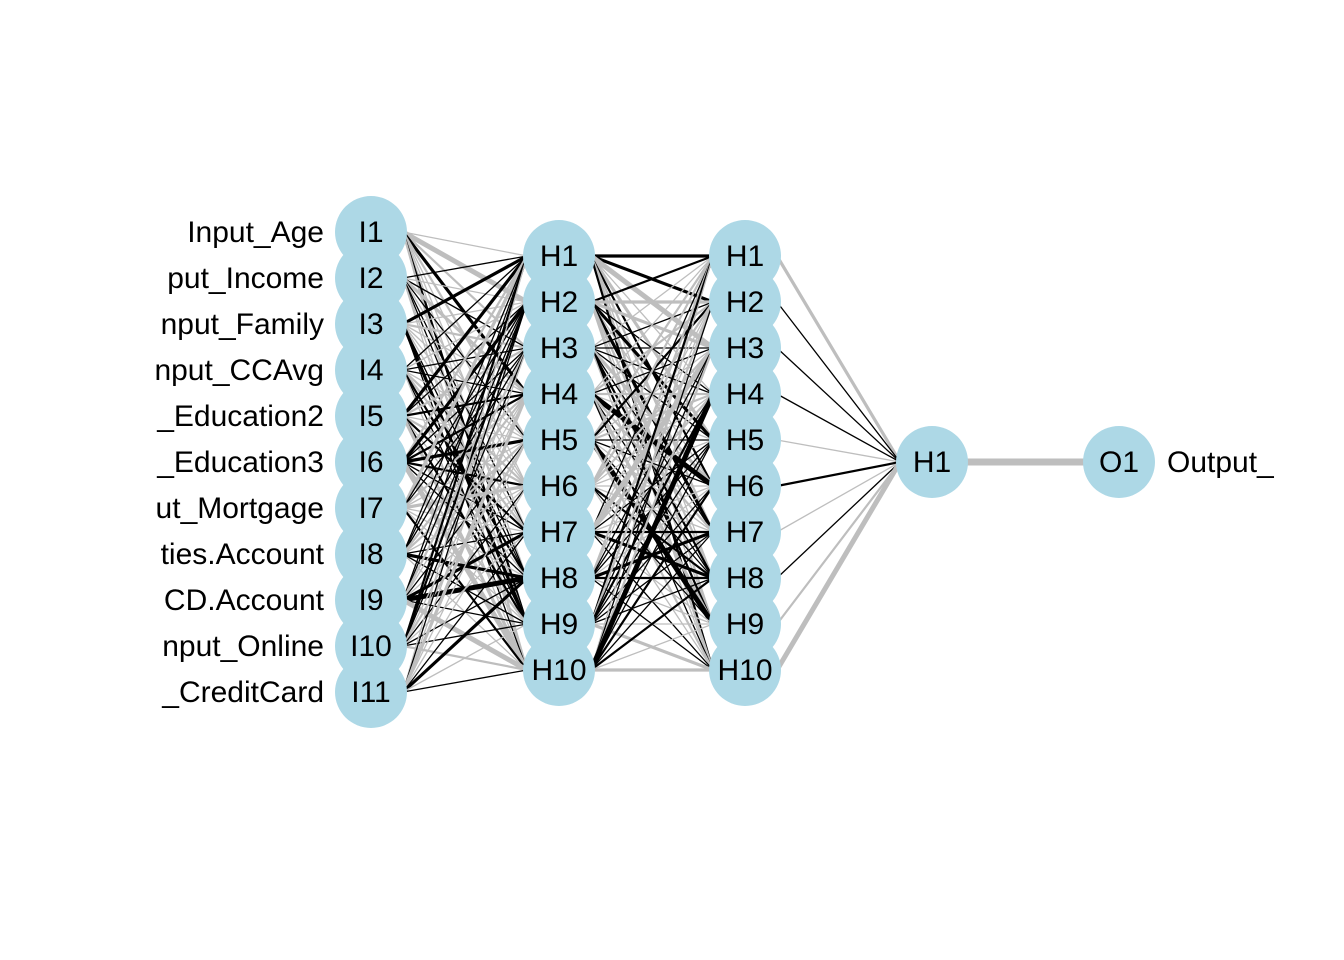  I want to click on edge-input-I10-to-hidden1-H1, so click(465, 451).